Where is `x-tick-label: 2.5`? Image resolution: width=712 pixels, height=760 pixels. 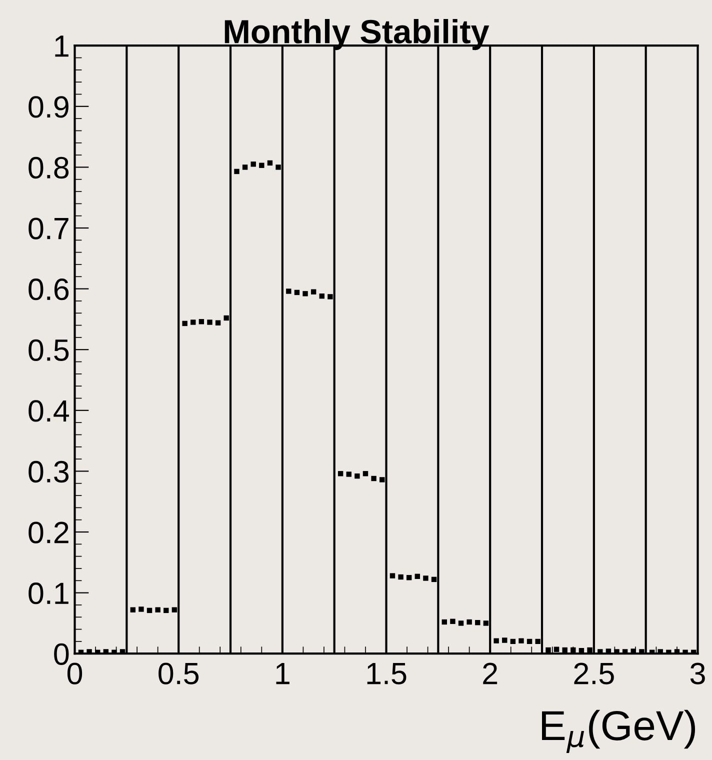 x-tick-label: 2.5 is located at coordinates (594, 673).